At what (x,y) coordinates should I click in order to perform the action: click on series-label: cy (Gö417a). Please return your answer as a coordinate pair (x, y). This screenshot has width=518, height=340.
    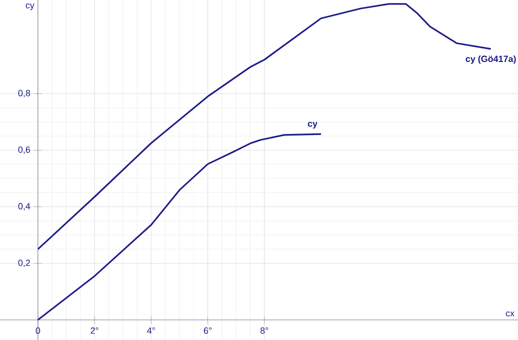
    Looking at the image, I should click on (491, 59).